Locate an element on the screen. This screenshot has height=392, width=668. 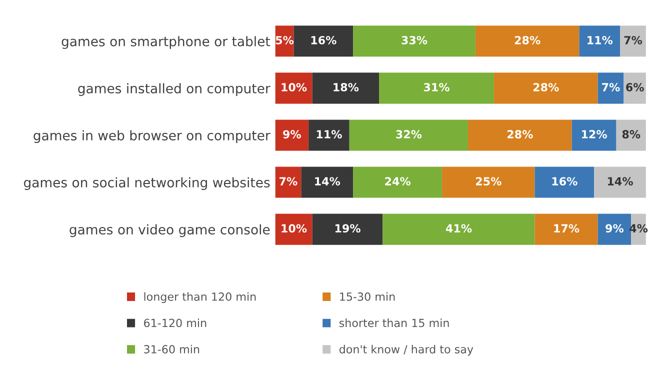
data-label: 31% is located at coordinates (437, 87).